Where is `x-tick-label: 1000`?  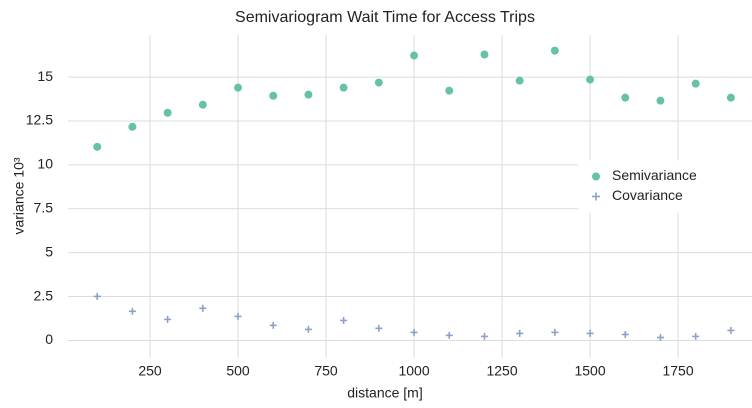
x-tick-label: 1000 is located at coordinates (413, 371).